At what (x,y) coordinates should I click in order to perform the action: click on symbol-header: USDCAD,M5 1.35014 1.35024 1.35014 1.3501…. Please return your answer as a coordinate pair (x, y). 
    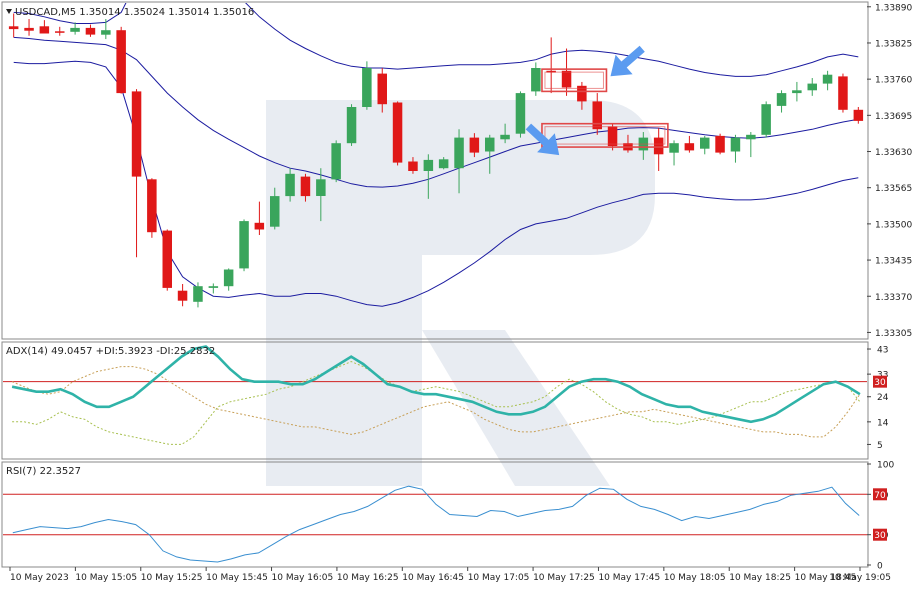
    Looking at the image, I should click on (134, 12).